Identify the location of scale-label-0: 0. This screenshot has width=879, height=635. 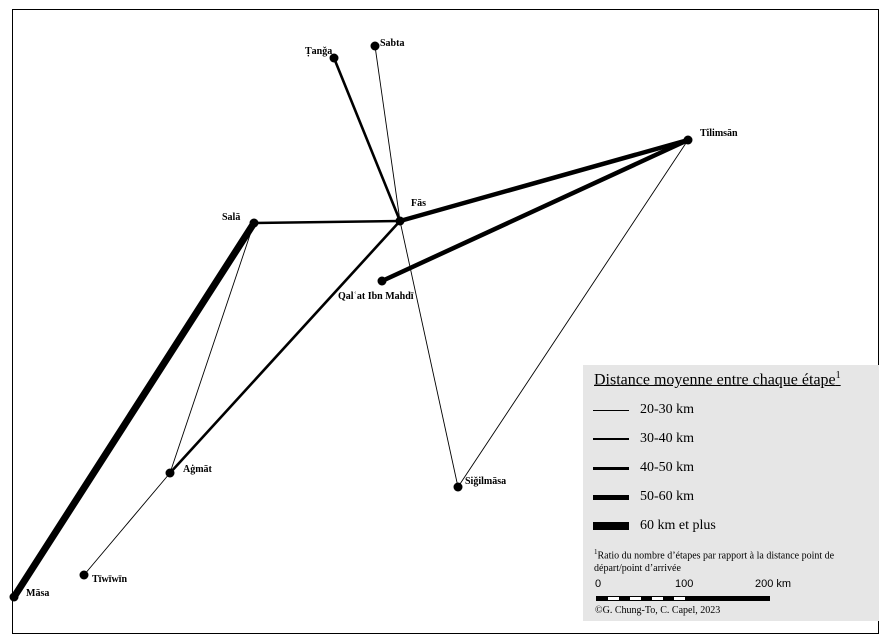
(598, 584).